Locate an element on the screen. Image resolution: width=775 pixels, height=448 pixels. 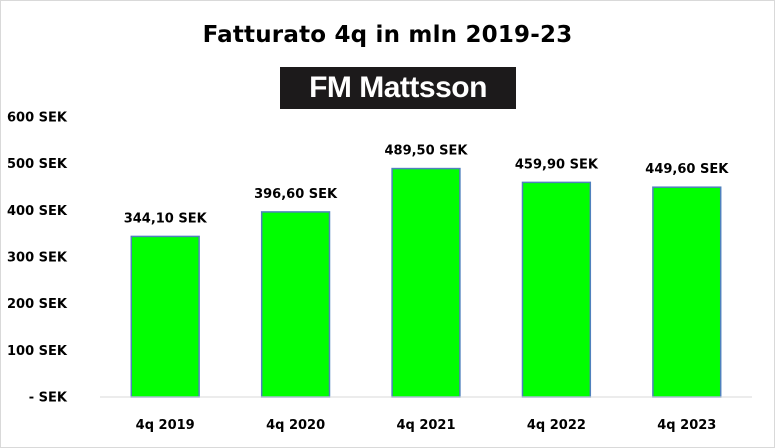
y-tick-label: 500 SEK is located at coordinates (37, 164).